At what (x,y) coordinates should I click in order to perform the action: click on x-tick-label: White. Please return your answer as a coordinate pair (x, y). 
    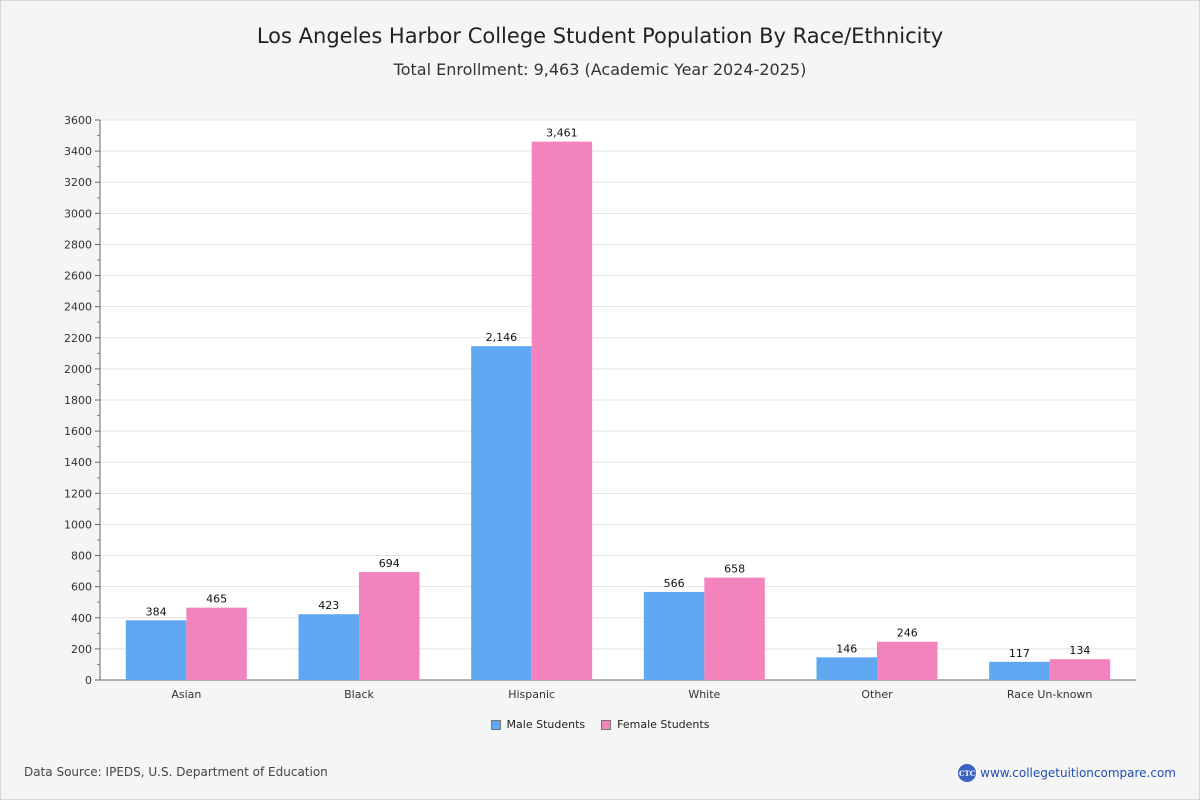
    Looking at the image, I should click on (704, 694).